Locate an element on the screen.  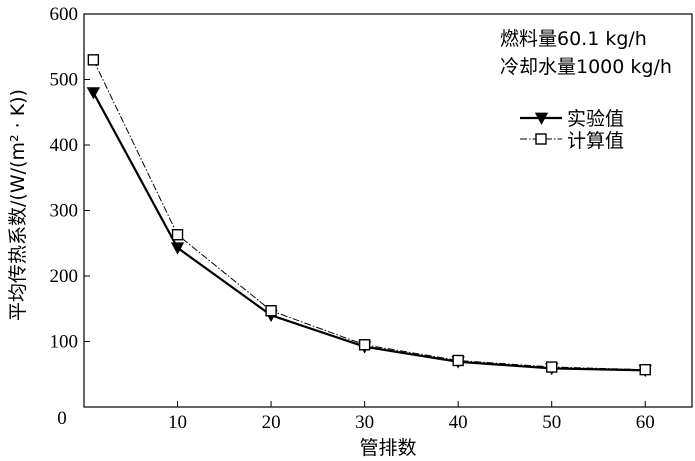
y-tick-label-100: 100 is located at coordinates (64, 342).